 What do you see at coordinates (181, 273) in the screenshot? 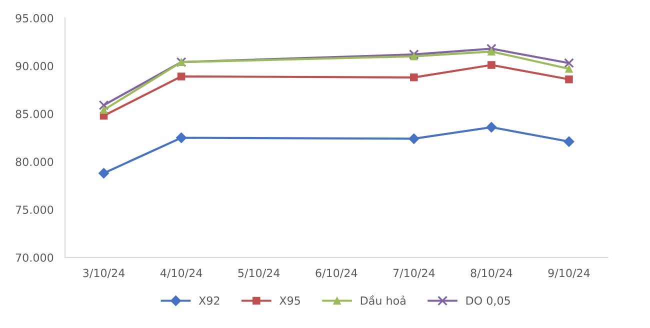
I see `x-tick-label: 4/10/24` at bounding box center [181, 273].